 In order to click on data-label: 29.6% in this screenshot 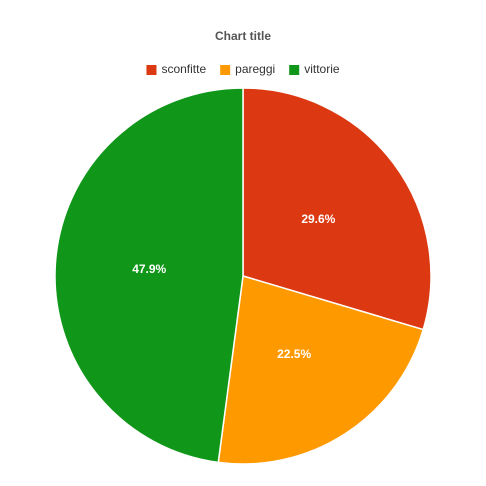, I will do `click(318, 219)`.